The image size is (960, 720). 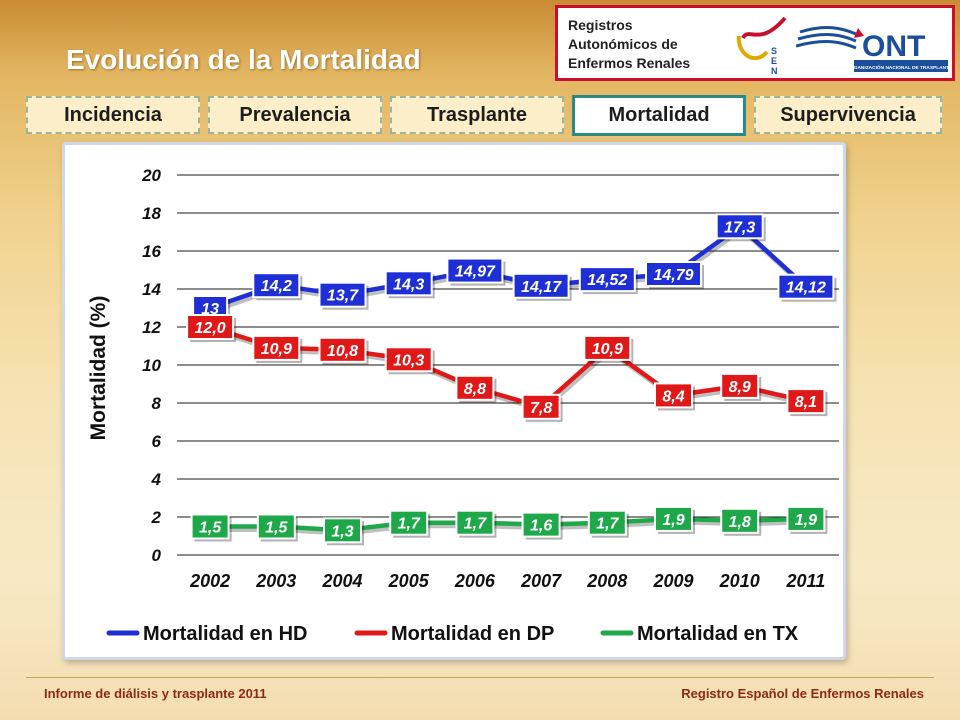 I want to click on data-label: 8,1, so click(x=806, y=402).